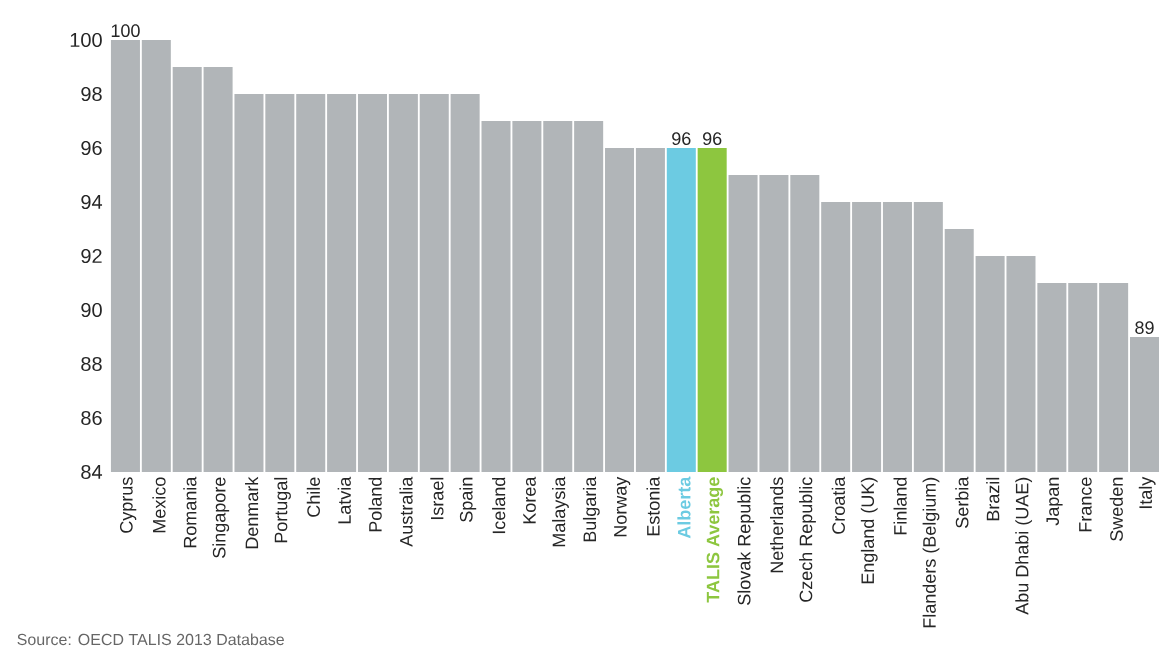 The image size is (1160, 666). Describe the element at coordinates (91, 256) in the screenshot. I see `y-tick-label: 92` at that location.